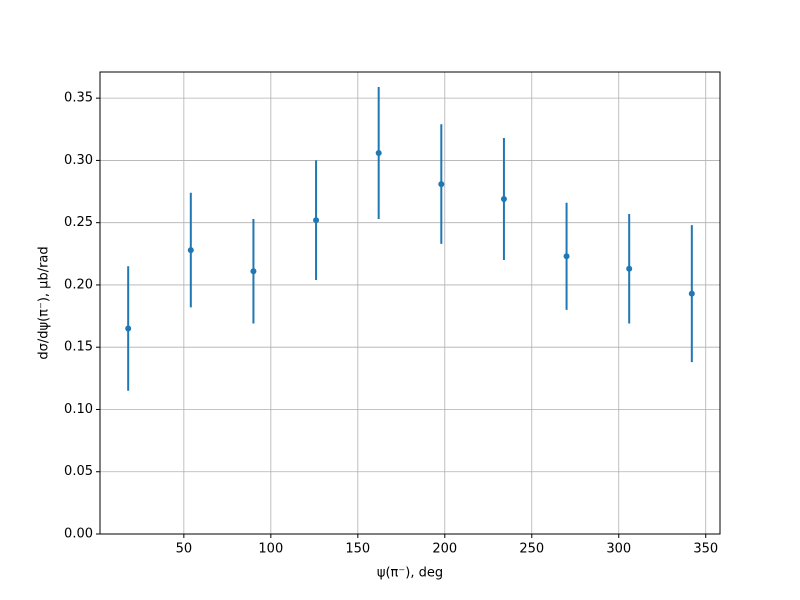  What do you see at coordinates (78, 222) in the screenshot?
I see `y-tick-label: 0.25` at bounding box center [78, 222].